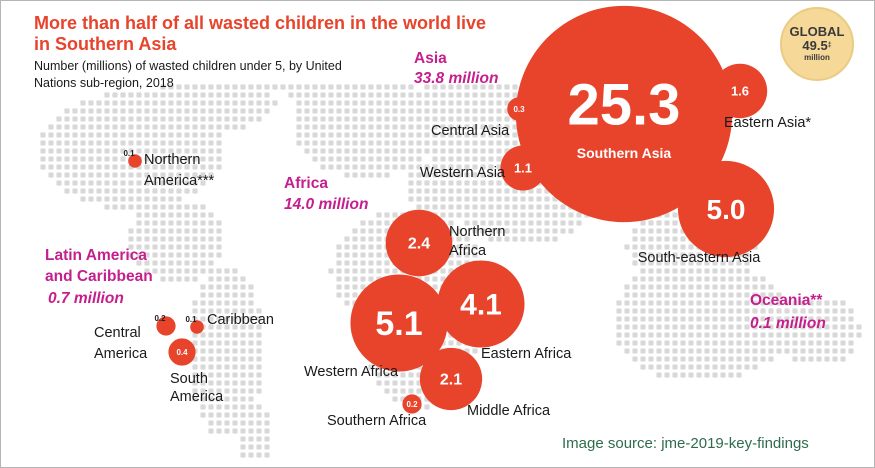 The height and width of the screenshot is (468, 875). I want to click on bubble-caribbean, so click(197, 327).